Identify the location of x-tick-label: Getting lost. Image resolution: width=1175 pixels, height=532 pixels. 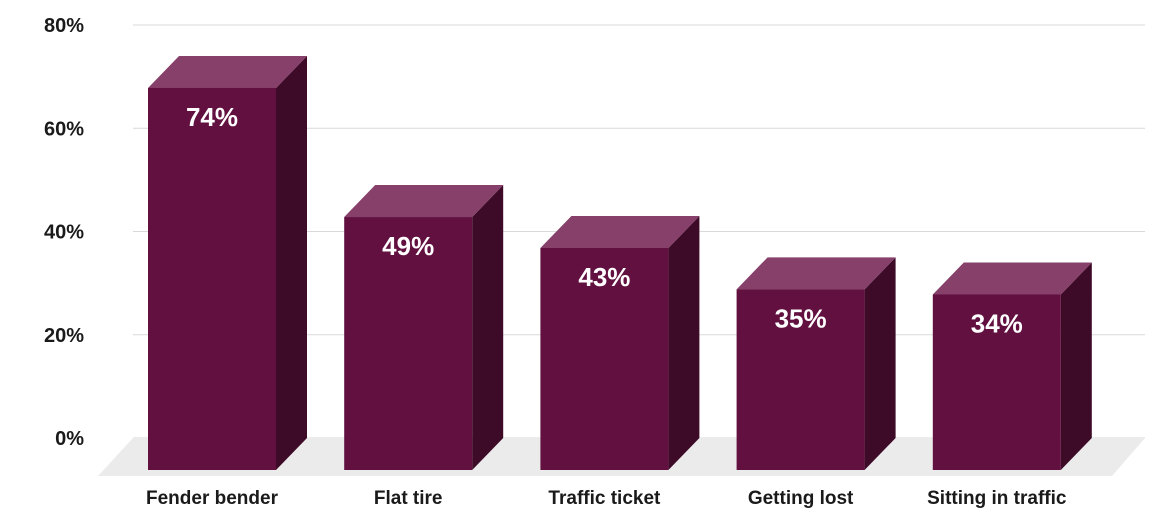
(801, 498).